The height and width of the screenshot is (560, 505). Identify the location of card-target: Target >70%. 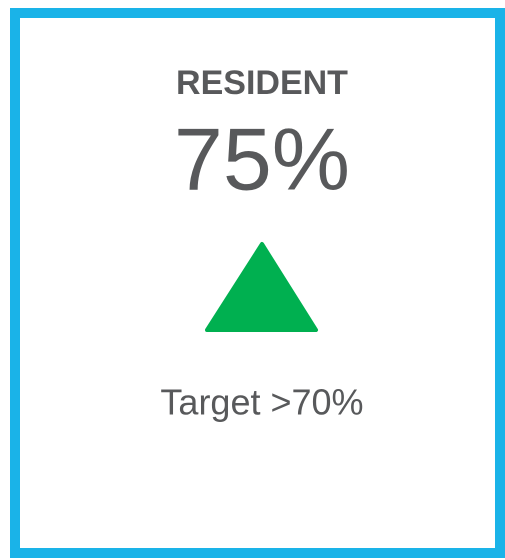
(261, 402).